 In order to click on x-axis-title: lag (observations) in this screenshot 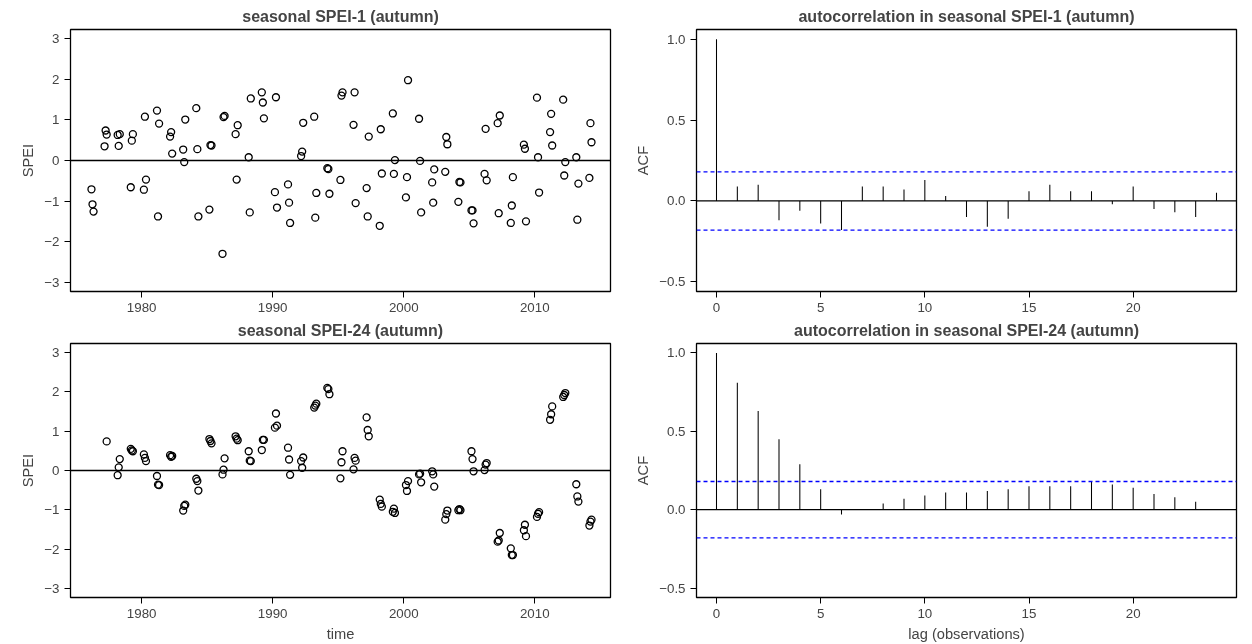, I will do `click(966, 633)`.